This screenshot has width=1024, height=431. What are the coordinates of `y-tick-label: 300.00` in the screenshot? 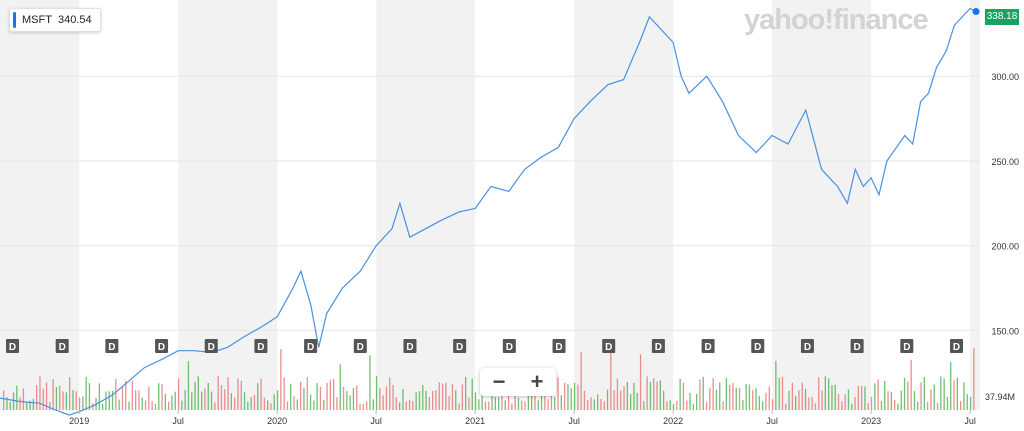 It's located at (1005, 77).